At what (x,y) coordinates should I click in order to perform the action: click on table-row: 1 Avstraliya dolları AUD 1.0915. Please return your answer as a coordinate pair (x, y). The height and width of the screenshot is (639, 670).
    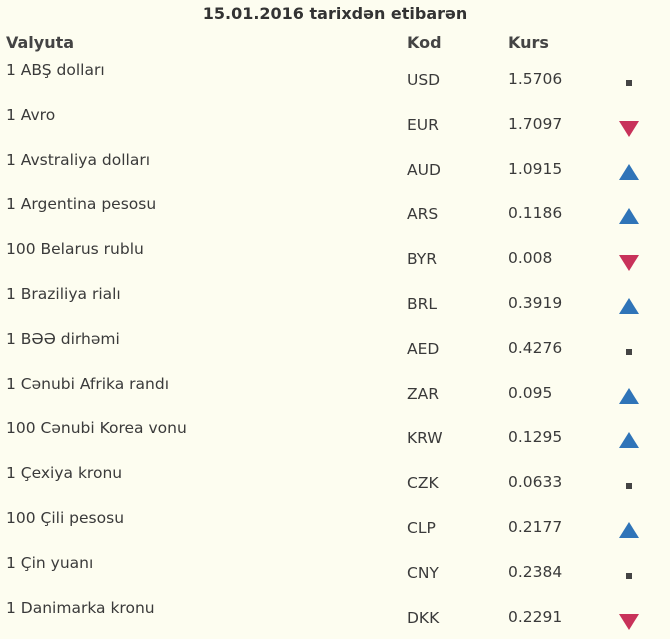
    Looking at the image, I should click on (335, 168).